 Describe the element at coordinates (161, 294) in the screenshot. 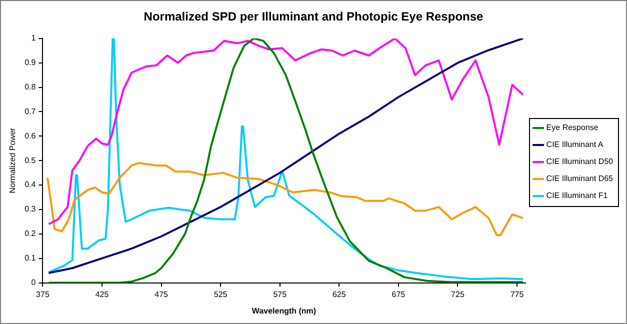

I see `x-tick-label: 475` at that location.